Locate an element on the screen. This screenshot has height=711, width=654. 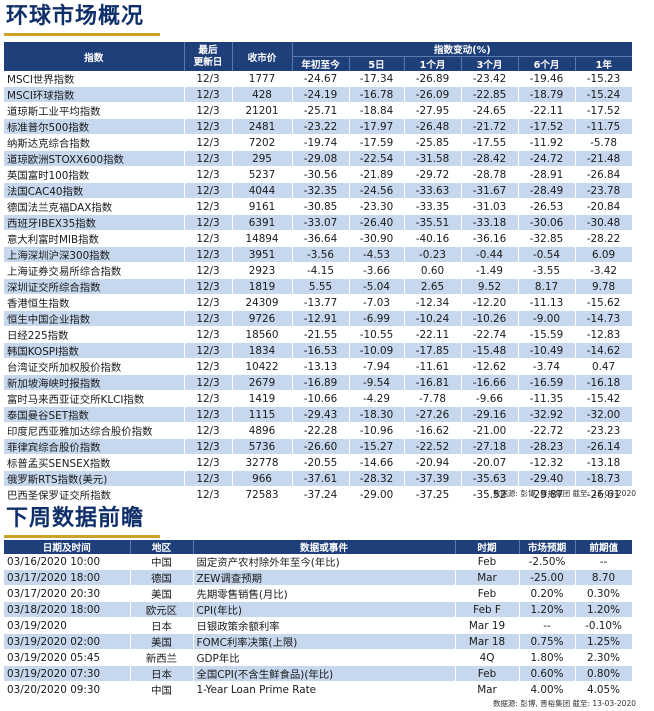
col-header-date: 最后 更新日 is located at coordinates (208, 56).